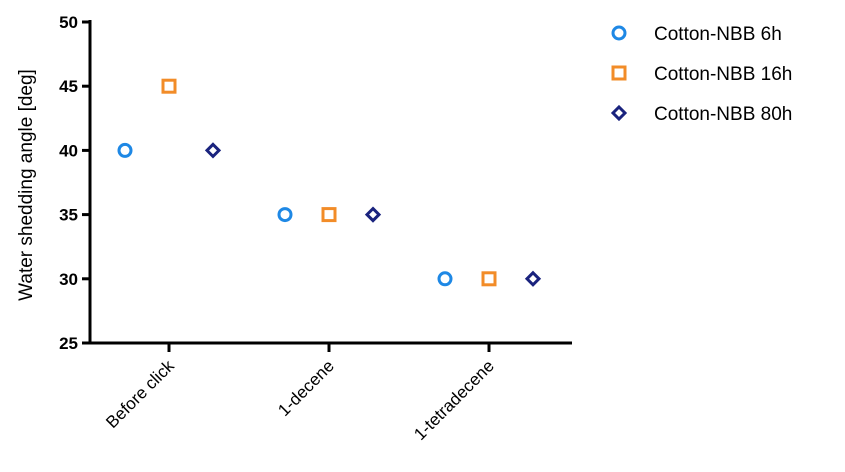 This screenshot has height=472, width=845. I want to click on y-tick-label: 25, so click(68, 343).